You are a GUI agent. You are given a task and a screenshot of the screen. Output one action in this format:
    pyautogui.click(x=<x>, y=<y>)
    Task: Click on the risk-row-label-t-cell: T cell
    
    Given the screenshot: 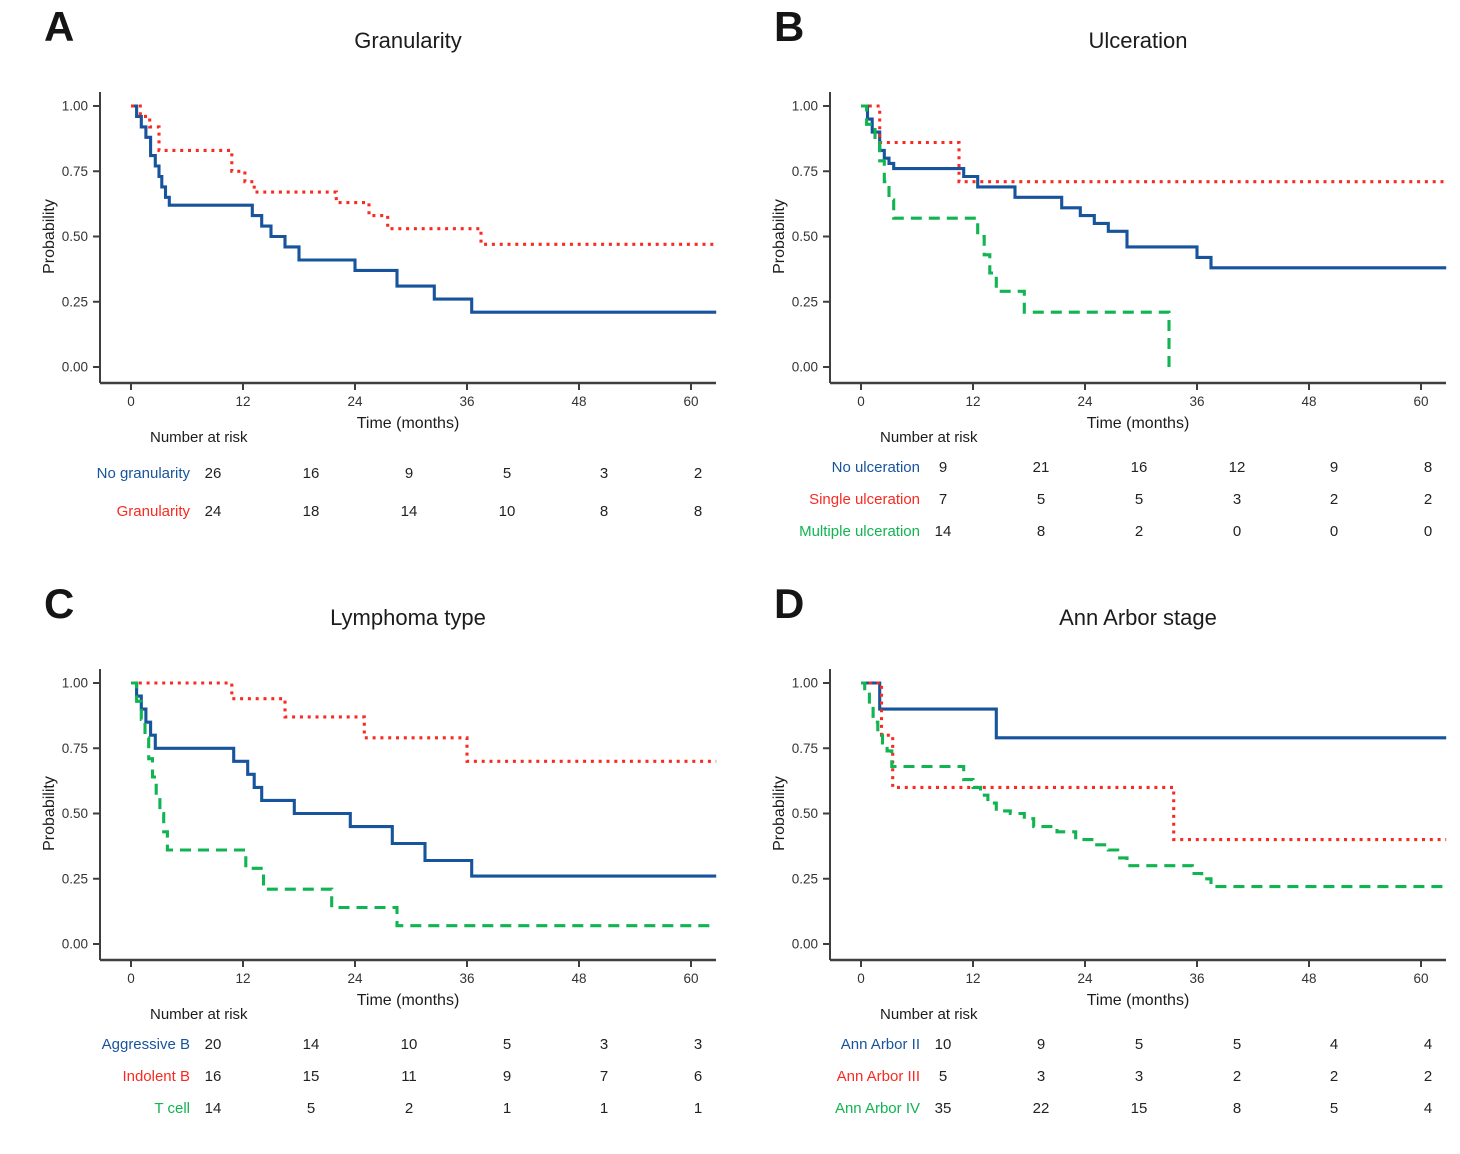 What is the action you would take?
    pyautogui.click(x=172, y=1108)
    